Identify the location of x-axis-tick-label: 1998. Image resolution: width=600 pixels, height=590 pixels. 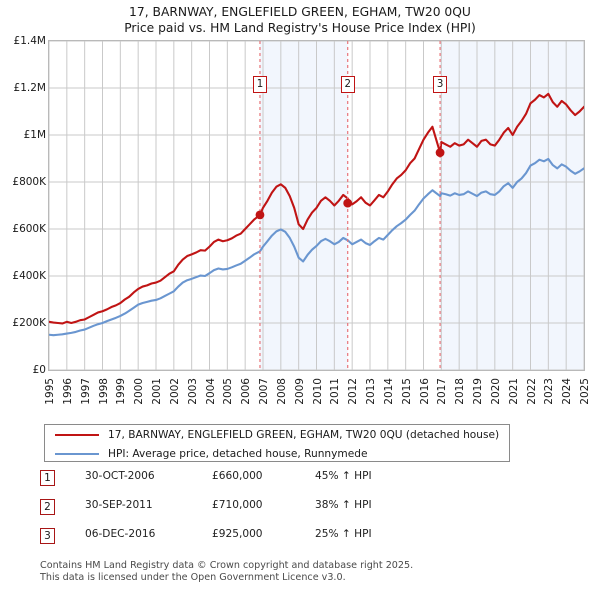
(103, 391).